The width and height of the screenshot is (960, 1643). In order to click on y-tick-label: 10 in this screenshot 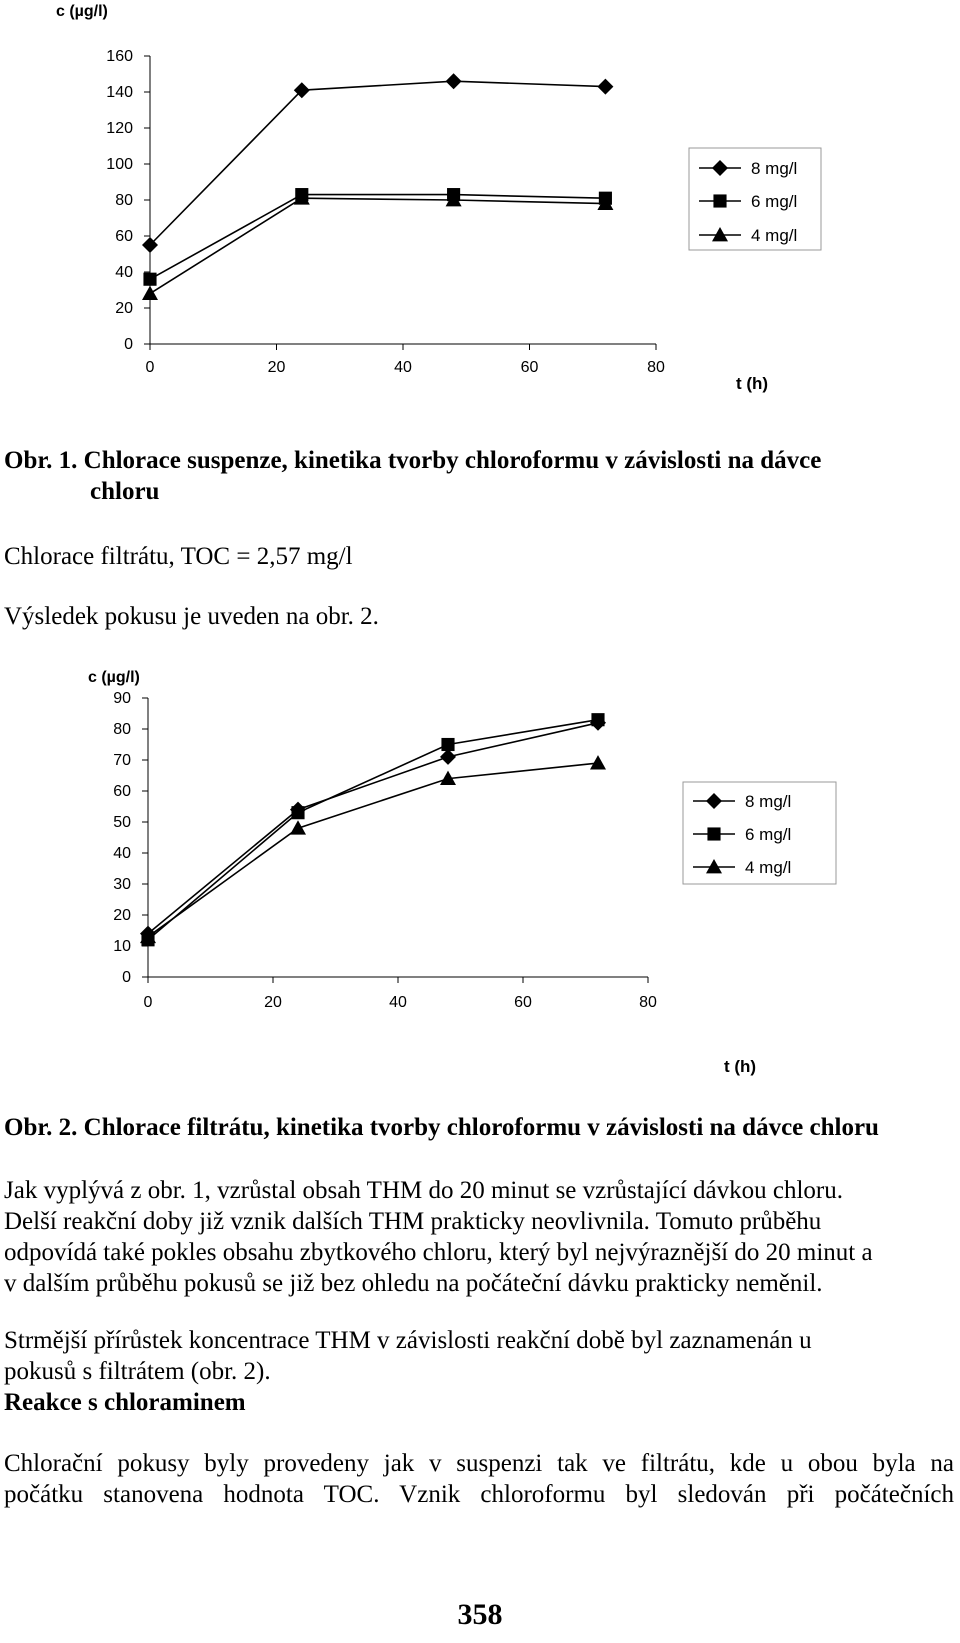, I will do `click(122, 946)`.